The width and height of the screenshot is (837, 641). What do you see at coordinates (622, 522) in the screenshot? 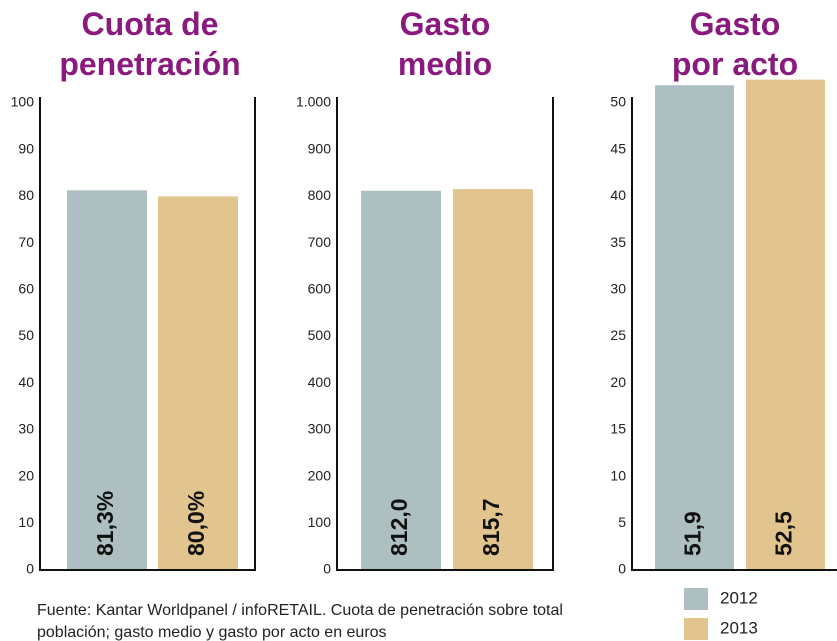
I see `y-tick-label: 5` at bounding box center [622, 522].